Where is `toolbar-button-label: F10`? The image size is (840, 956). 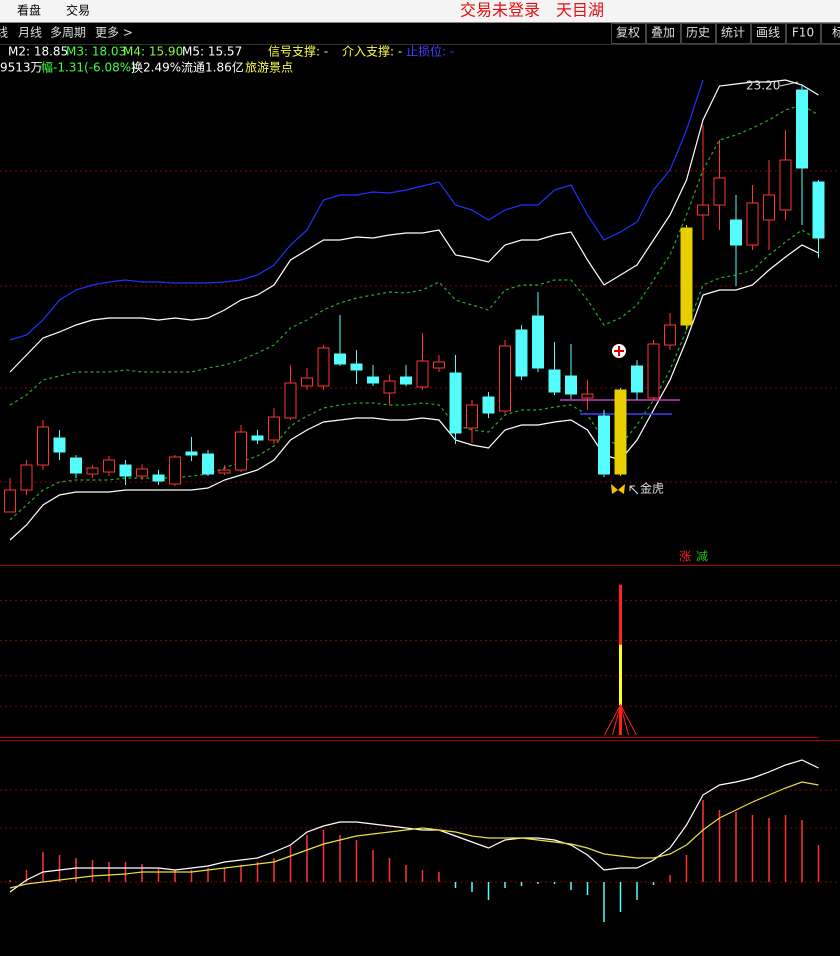 toolbar-button-label: F10 is located at coordinates (803, 33).